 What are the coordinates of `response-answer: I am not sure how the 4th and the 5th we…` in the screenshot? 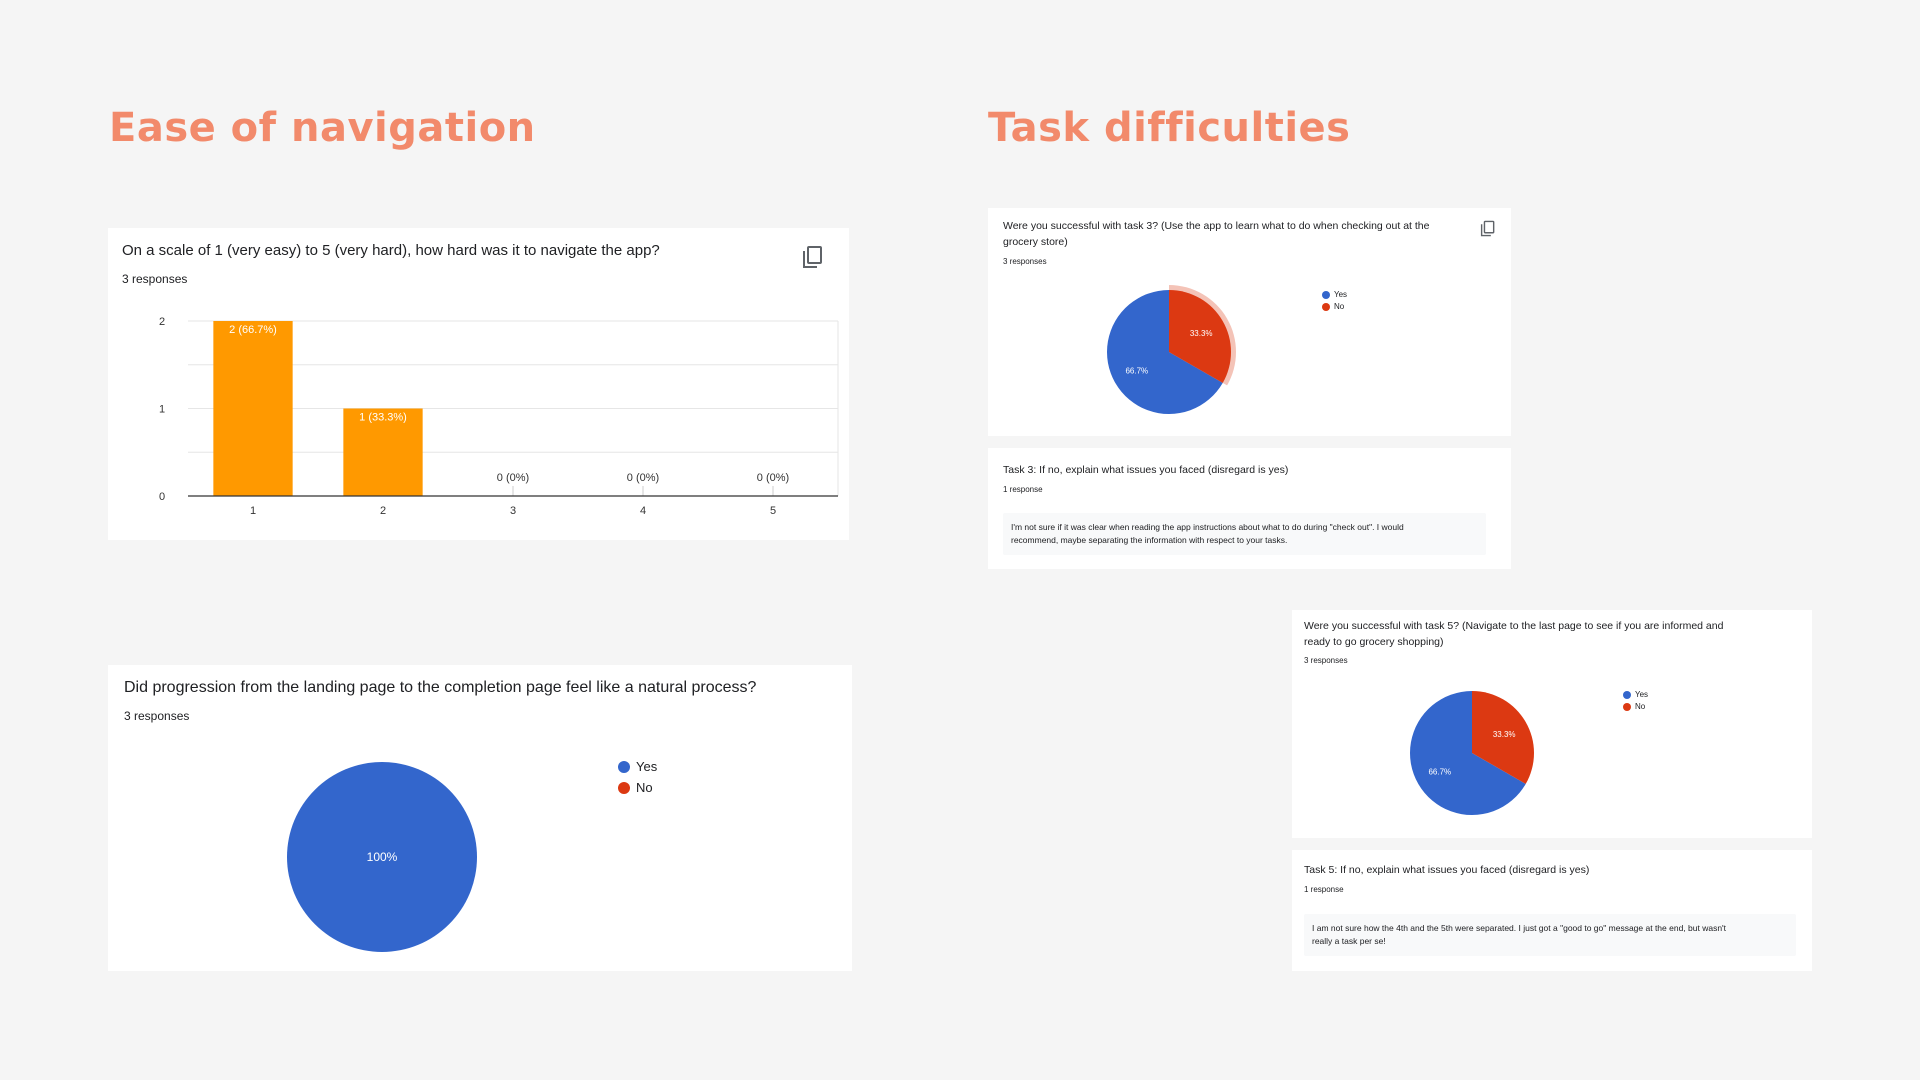 It's located at (1550, 935).